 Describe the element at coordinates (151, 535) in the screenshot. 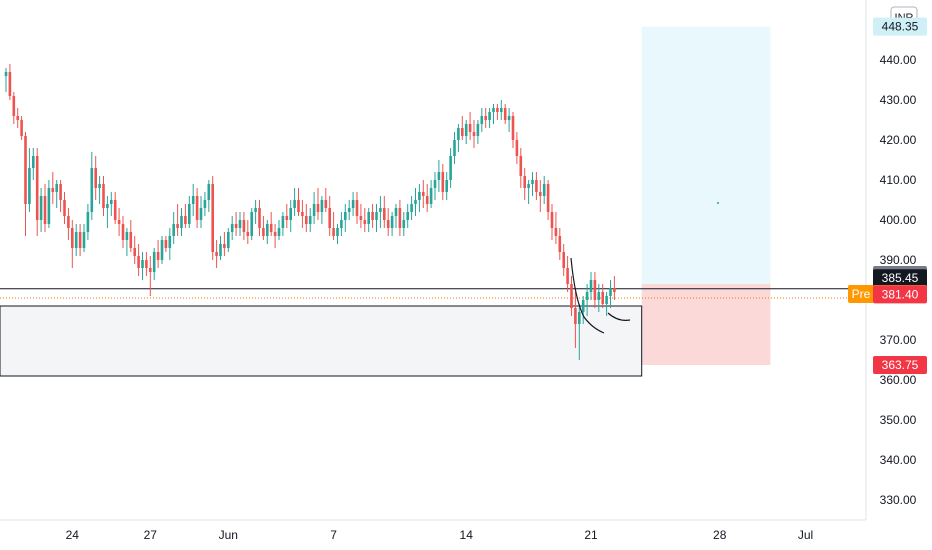

I see `x-tick-label: 27` at that location.